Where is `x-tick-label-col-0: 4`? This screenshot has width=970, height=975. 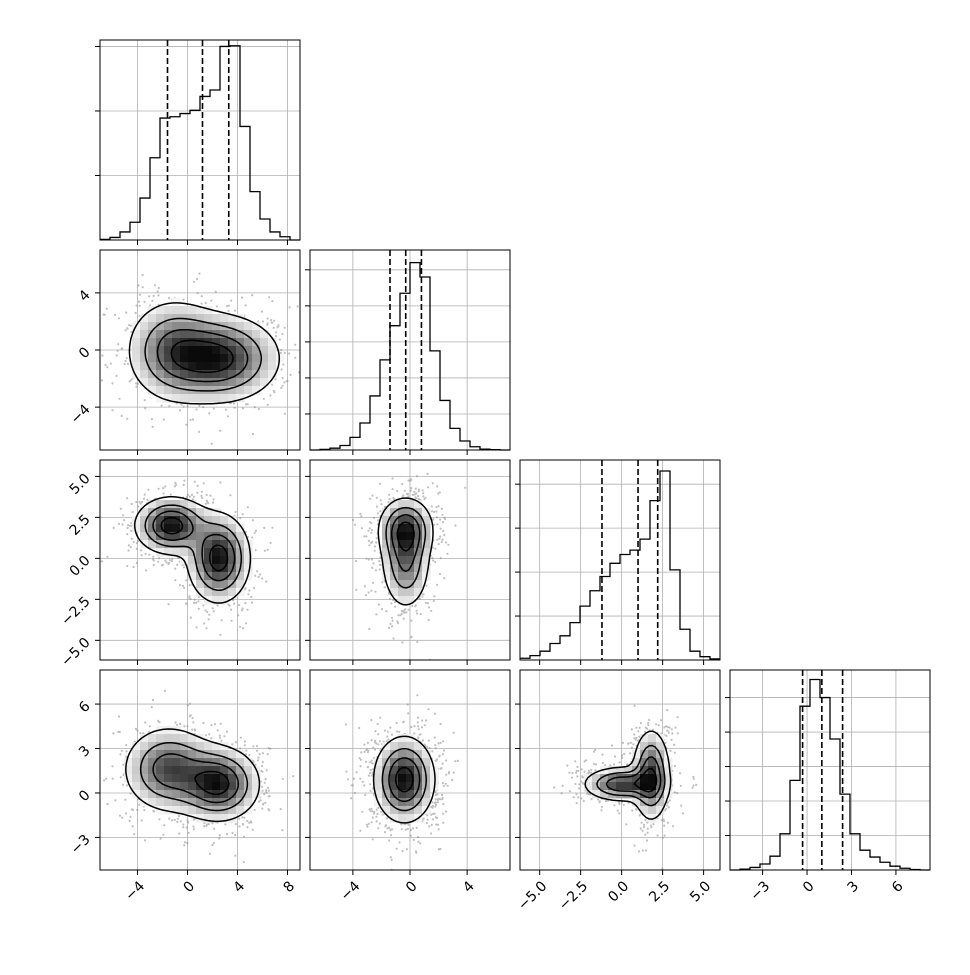
x-tick-label-col-0: 4 is located at coordinates (240, 887).